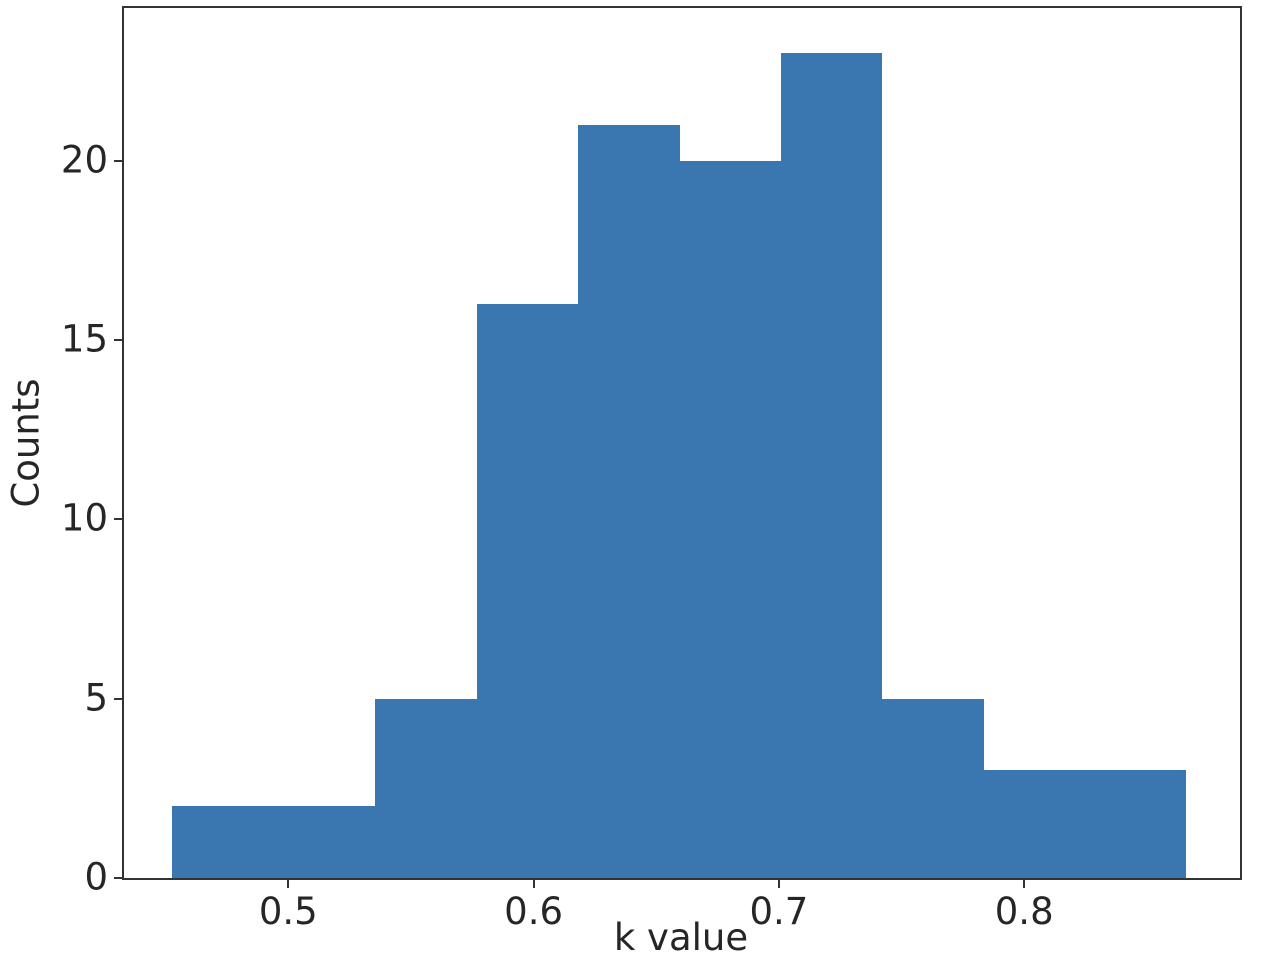 This screenshot has height=976, width=1276. I want to click on y-tick-label: 20, so click(84, 160).